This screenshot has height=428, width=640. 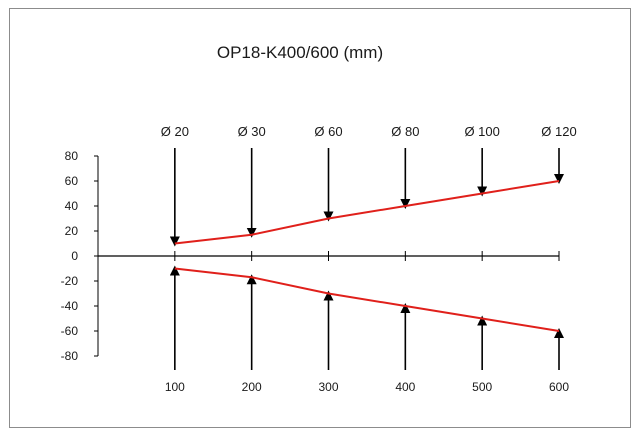 I want to click on y-tick-label: 40, so click(x=72, y=206).